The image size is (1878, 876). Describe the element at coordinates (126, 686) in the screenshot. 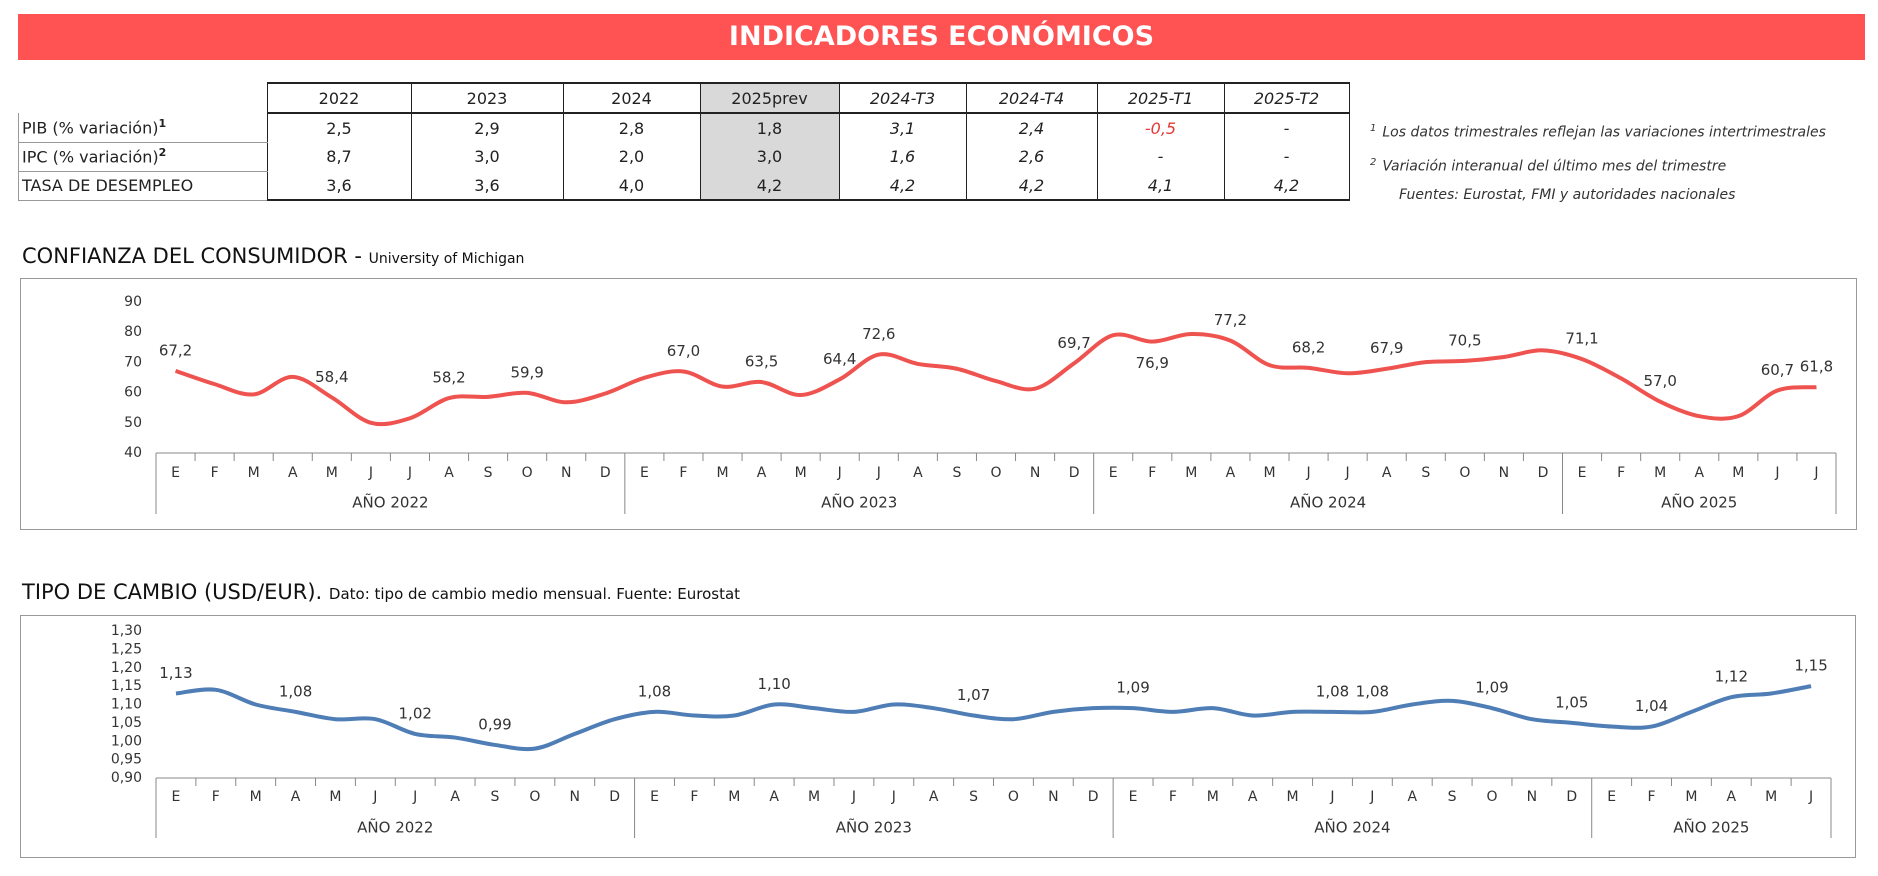

I see `y-tick-label: 1,15` at that location.